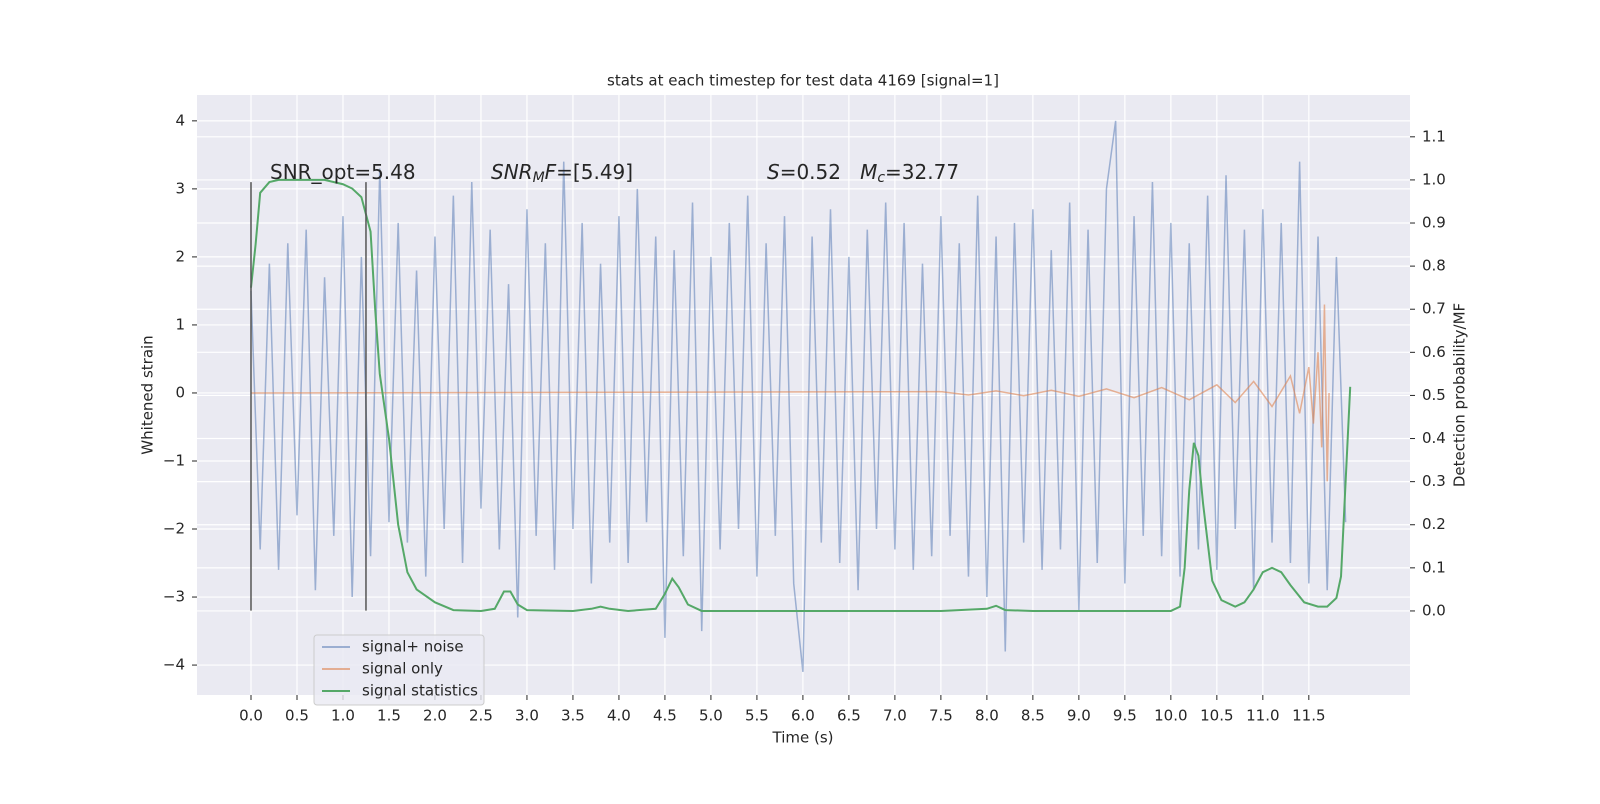 The image size is (1600, 804). Describe the element at coordinates (180, 120) in the screenshot. I see `y-tick-label: 4` at that location.